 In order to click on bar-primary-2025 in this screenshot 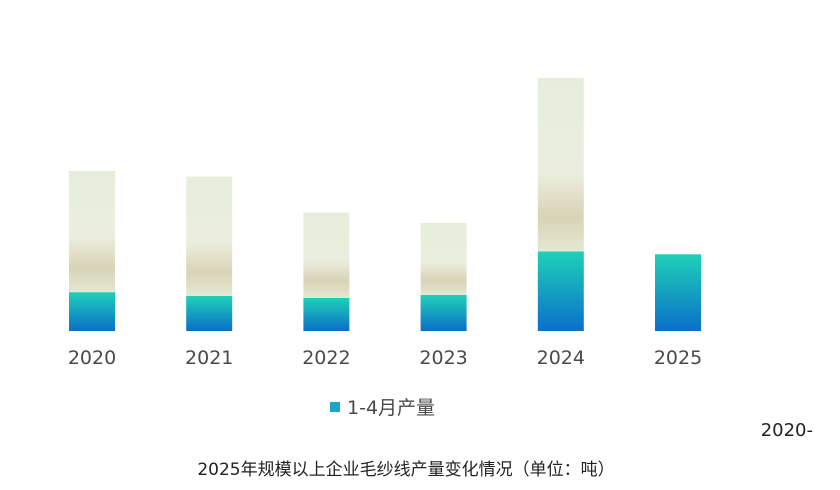, I will do `click(678, 292)`.